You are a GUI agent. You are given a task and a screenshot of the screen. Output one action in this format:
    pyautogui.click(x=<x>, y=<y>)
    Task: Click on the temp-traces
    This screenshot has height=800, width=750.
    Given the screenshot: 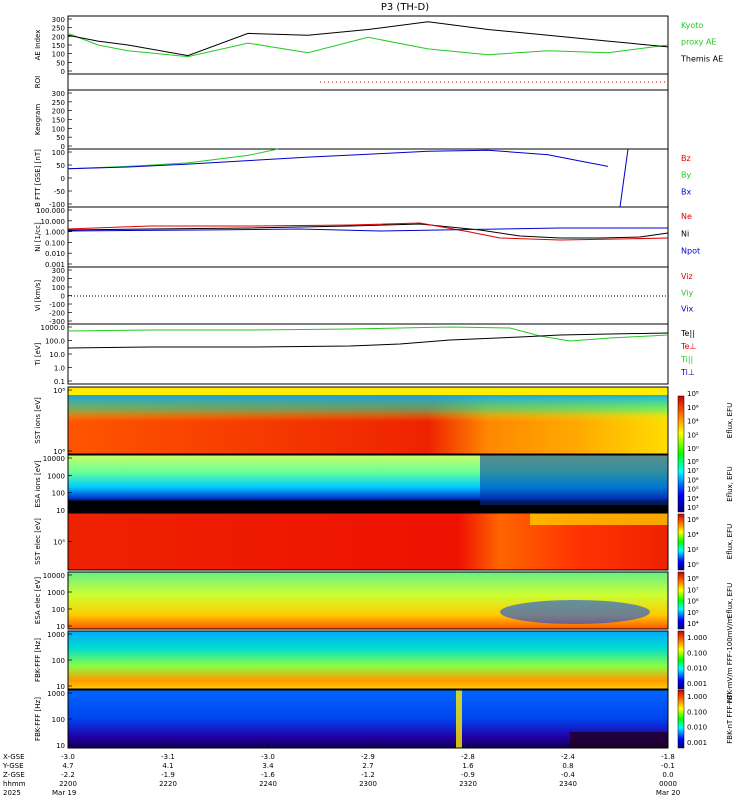 What is the action you would take?
    pyautogui.click(x=368, y=337)
    